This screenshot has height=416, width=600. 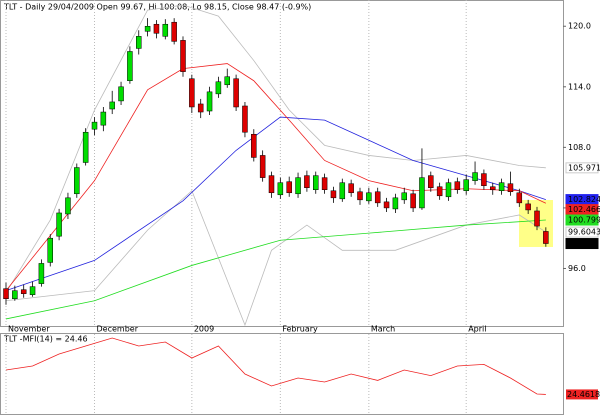 I want to click on x-tick-label: February, so click(x=300, y=329).